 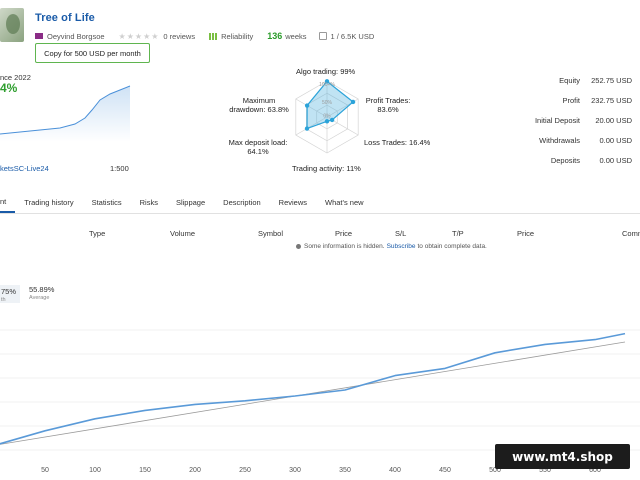 I want to click on since-text: nce 2022, so click(x=15, y=77).